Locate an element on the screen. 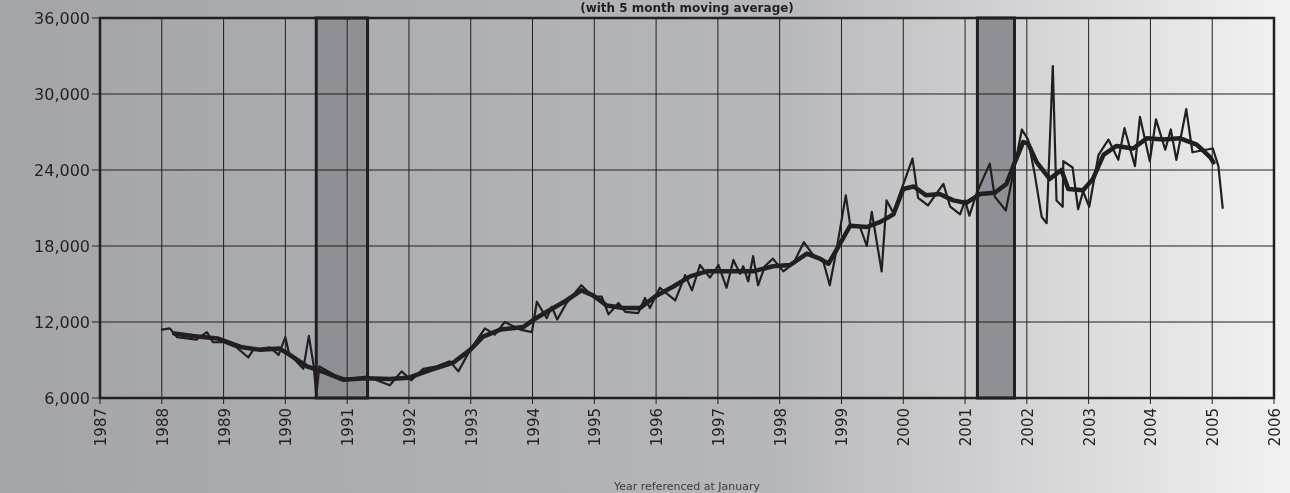 The image size is (1290, 493). x-tick-label: 2000 is located at coordinates (904, 427).